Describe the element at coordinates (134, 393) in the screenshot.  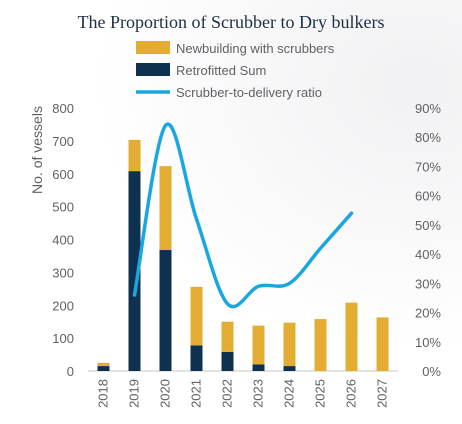
I see `x-tick-label: 2019` at that location.